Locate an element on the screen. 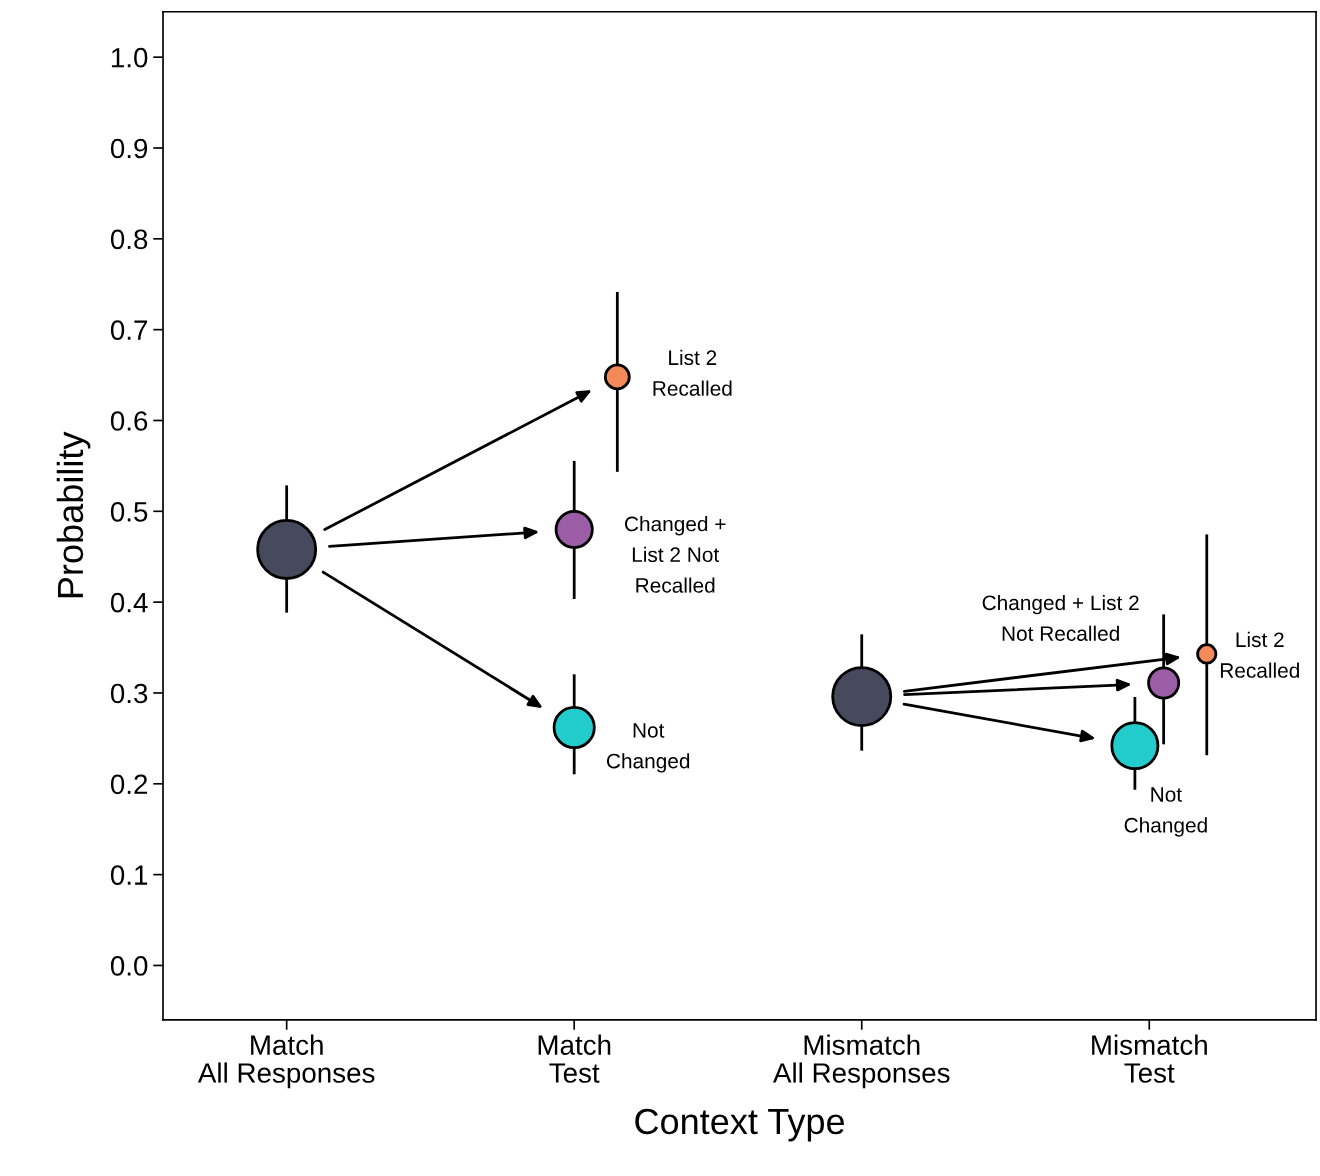 The image size is (1320, 1176). y-tick-label: 0.3 is located at coordinates (129, 693).